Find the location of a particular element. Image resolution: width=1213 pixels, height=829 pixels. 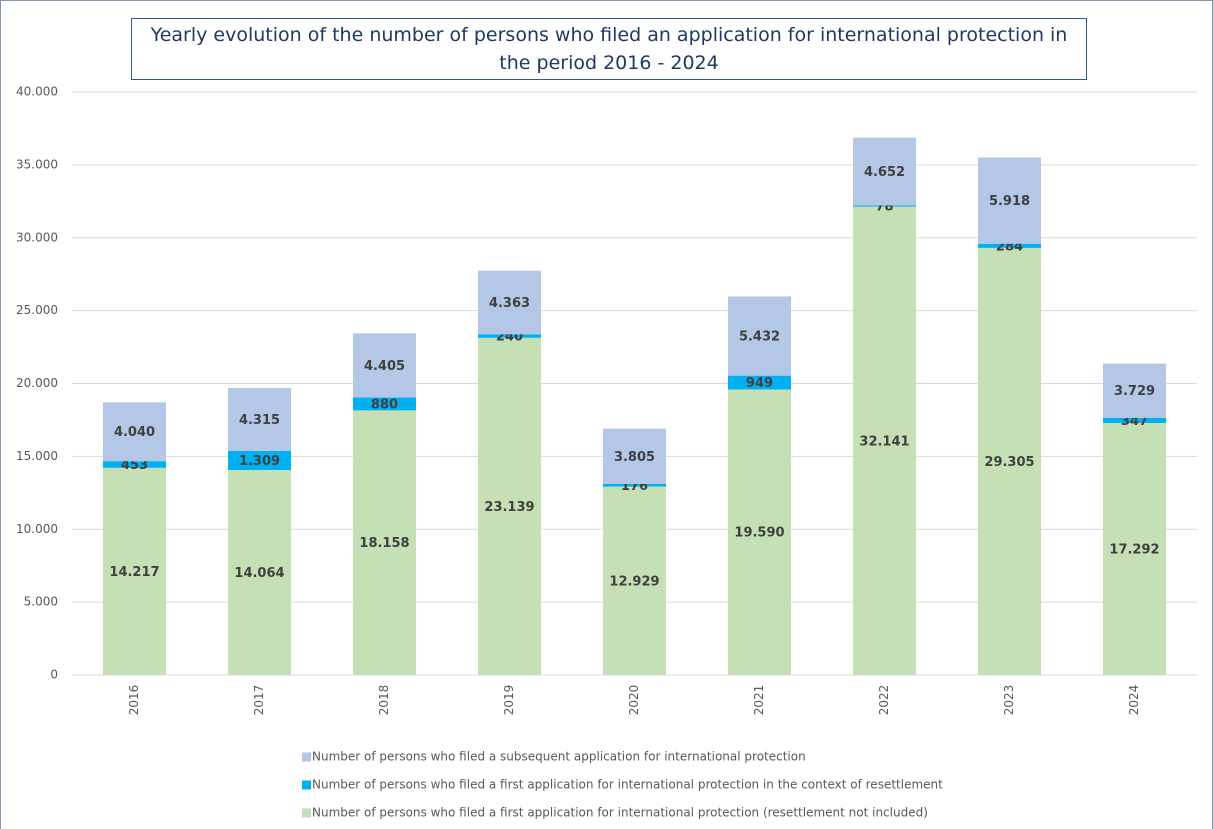

data-label: 4.363 is located at coordinates (509, 303).